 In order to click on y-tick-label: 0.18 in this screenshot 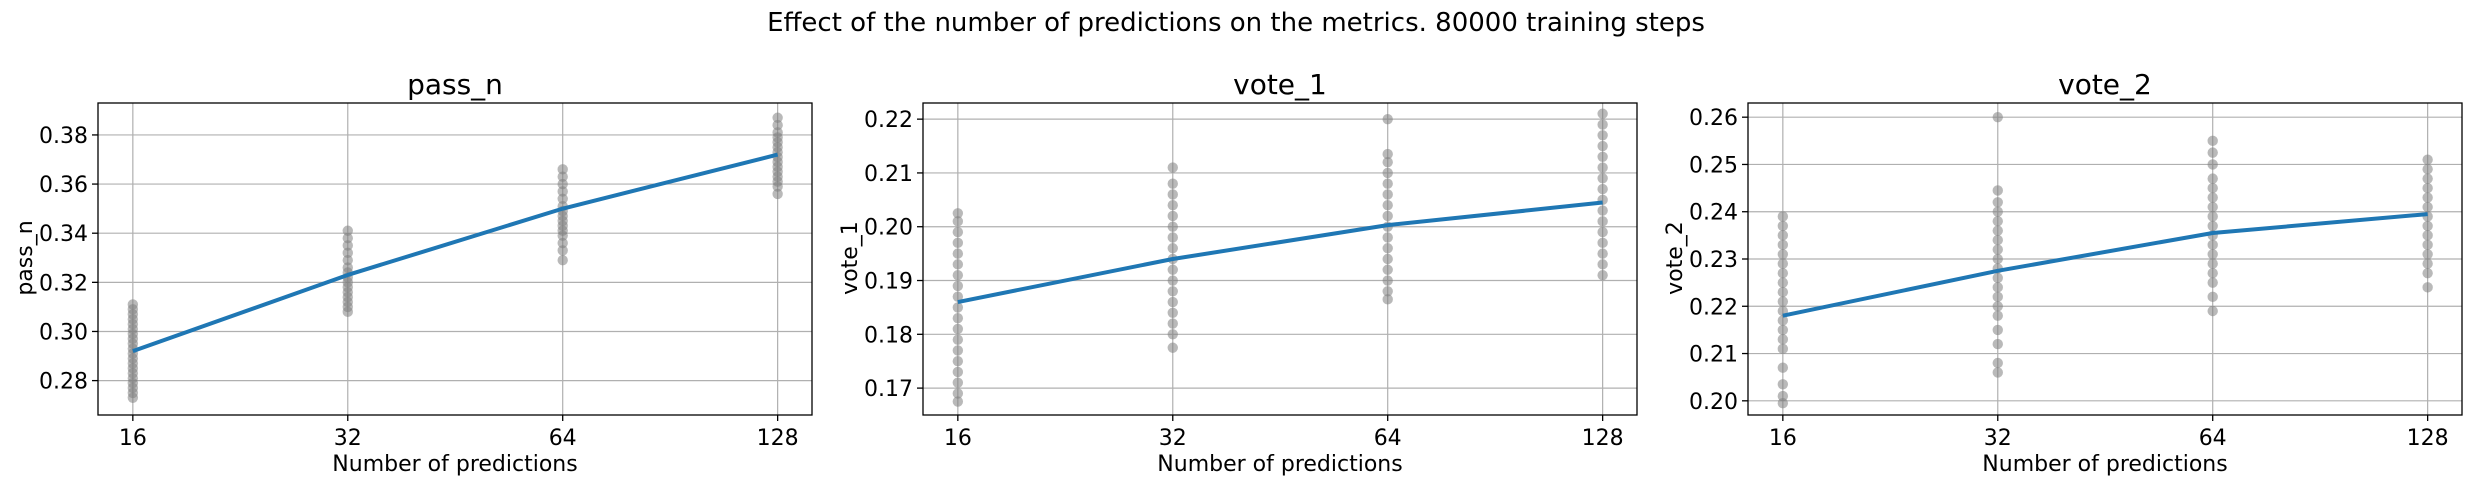, I will do `click(888, 335)`.